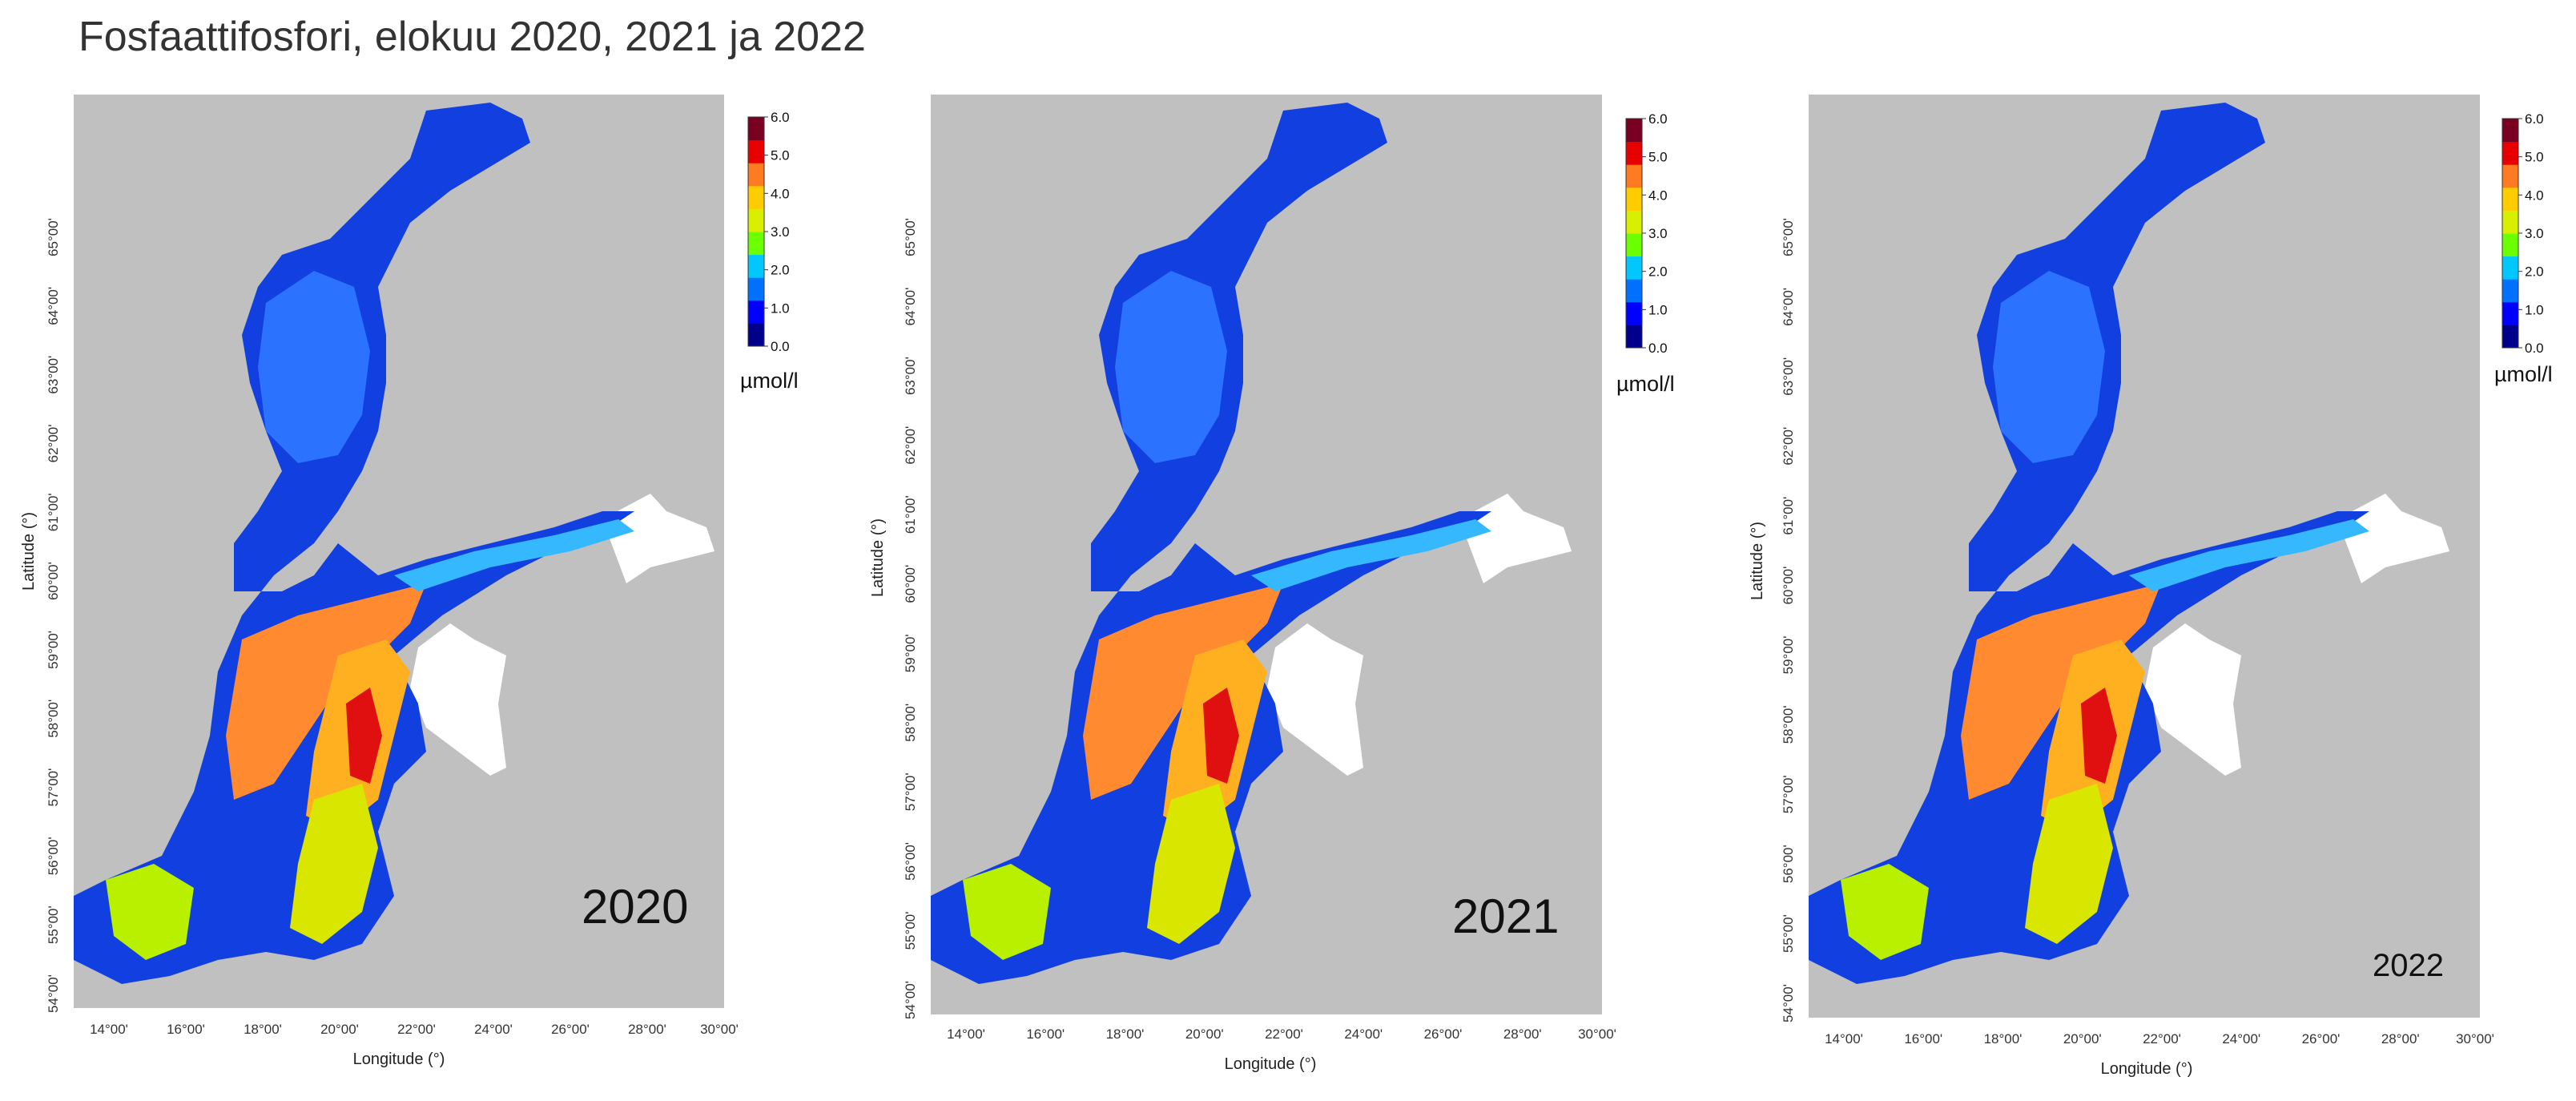 The width and height of the screenshot is (2576, 1101). What do you see at coordinates (2408, 965) in the screenshot?
I see `year-label: 2022` at bounding box center [2408, 965].